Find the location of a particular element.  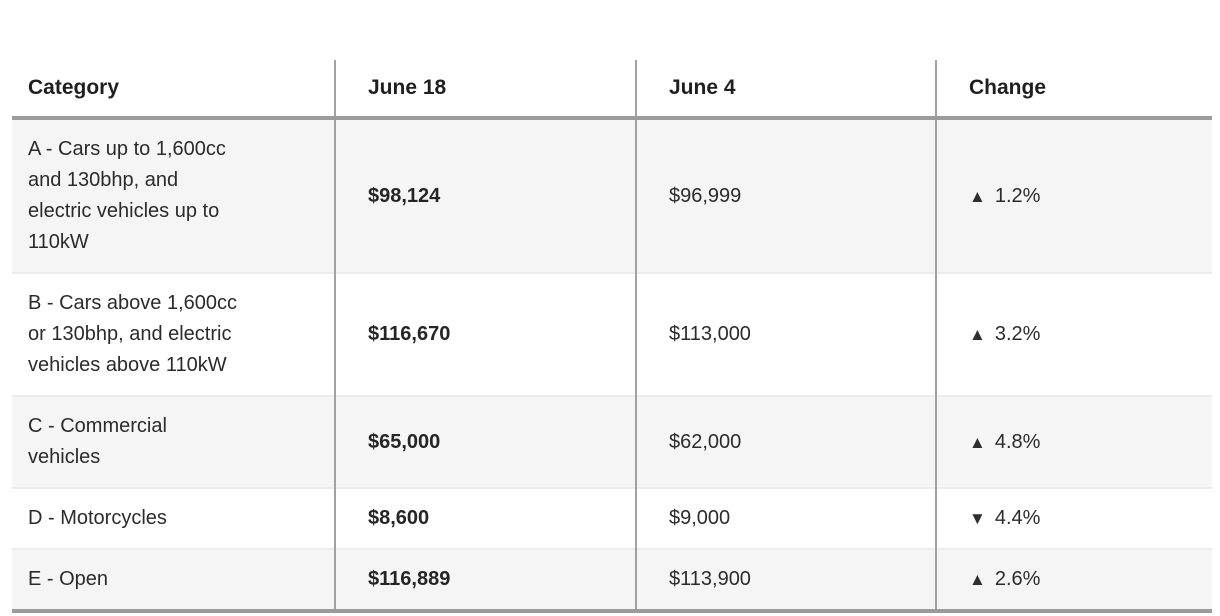

column-header-june4: June 4 is located at coordinates (785, 90).